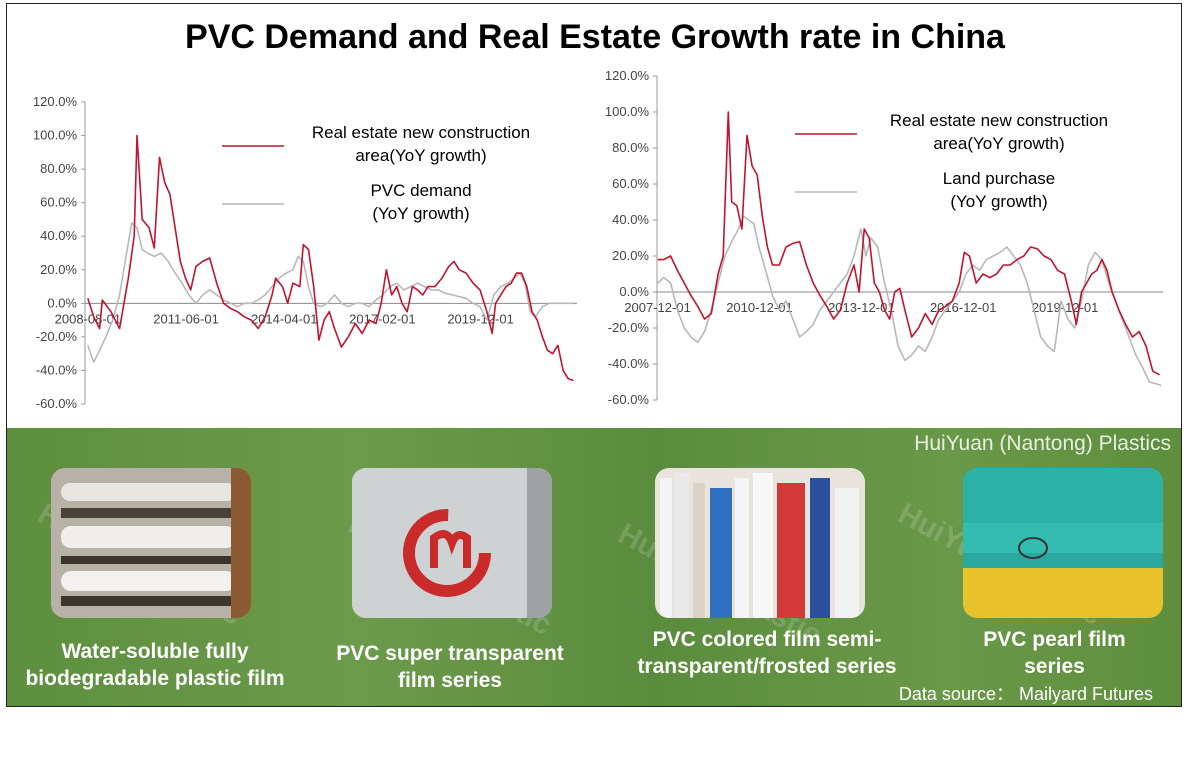 The image size is (1200, 770). I want to click on x-tick-label: 2017-02-01, so click(382, 318).